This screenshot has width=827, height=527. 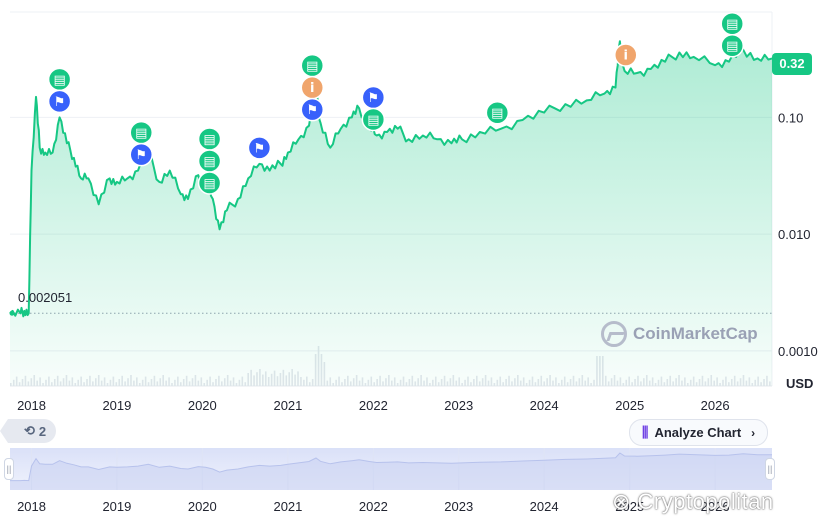 I want to click on navigator-tick-label: 2024, so click(x=544, y=506).